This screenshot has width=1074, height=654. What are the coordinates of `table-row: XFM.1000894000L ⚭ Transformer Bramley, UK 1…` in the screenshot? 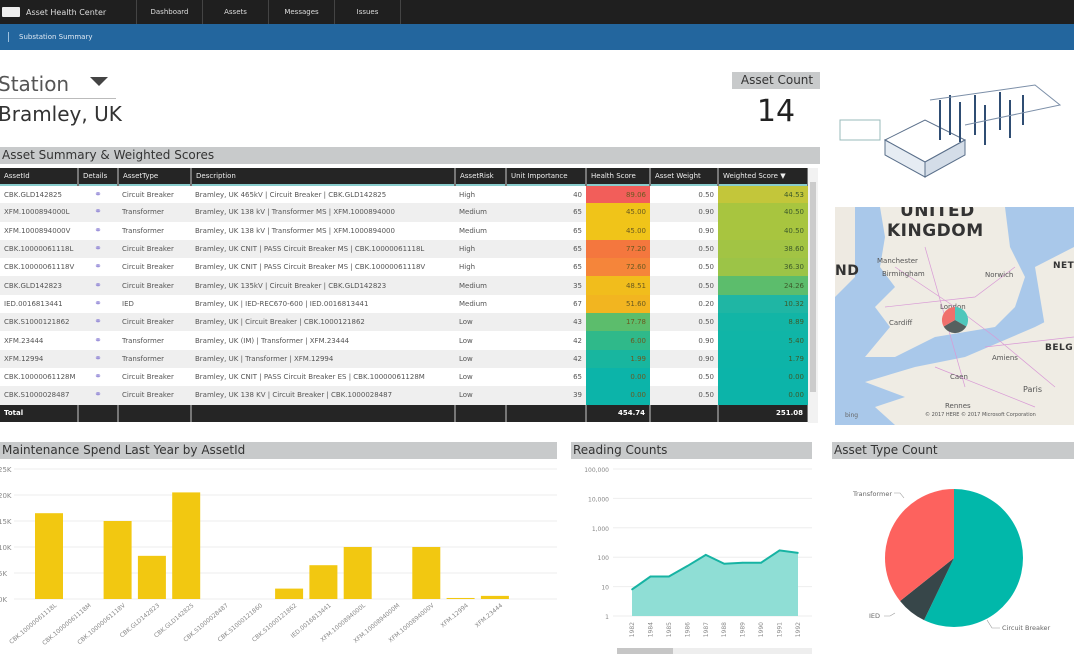 It's located at (404, 212).